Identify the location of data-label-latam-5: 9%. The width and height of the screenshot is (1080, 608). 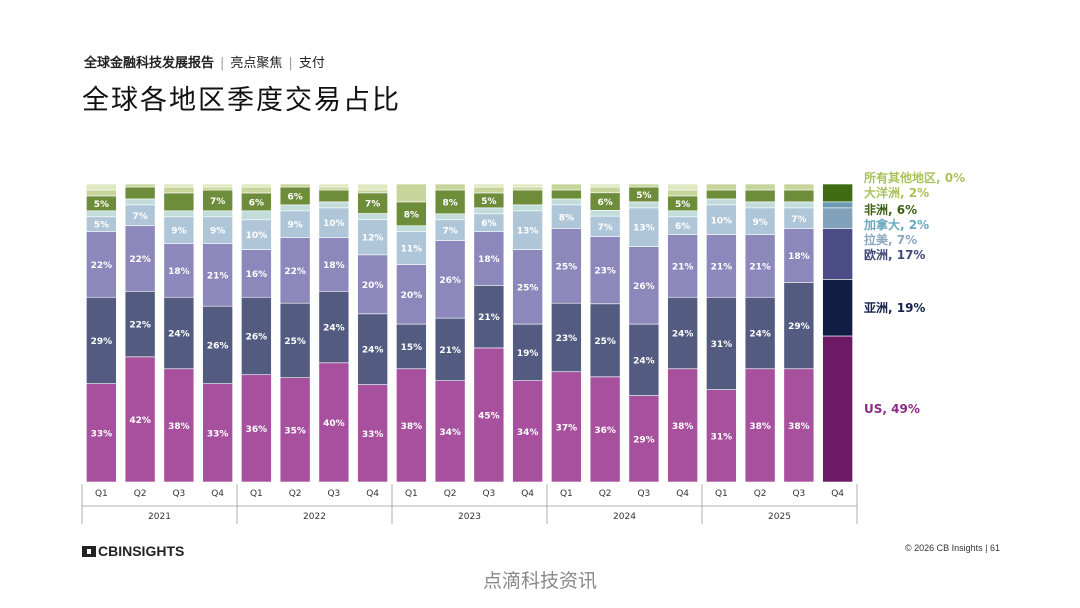
(294, 226).